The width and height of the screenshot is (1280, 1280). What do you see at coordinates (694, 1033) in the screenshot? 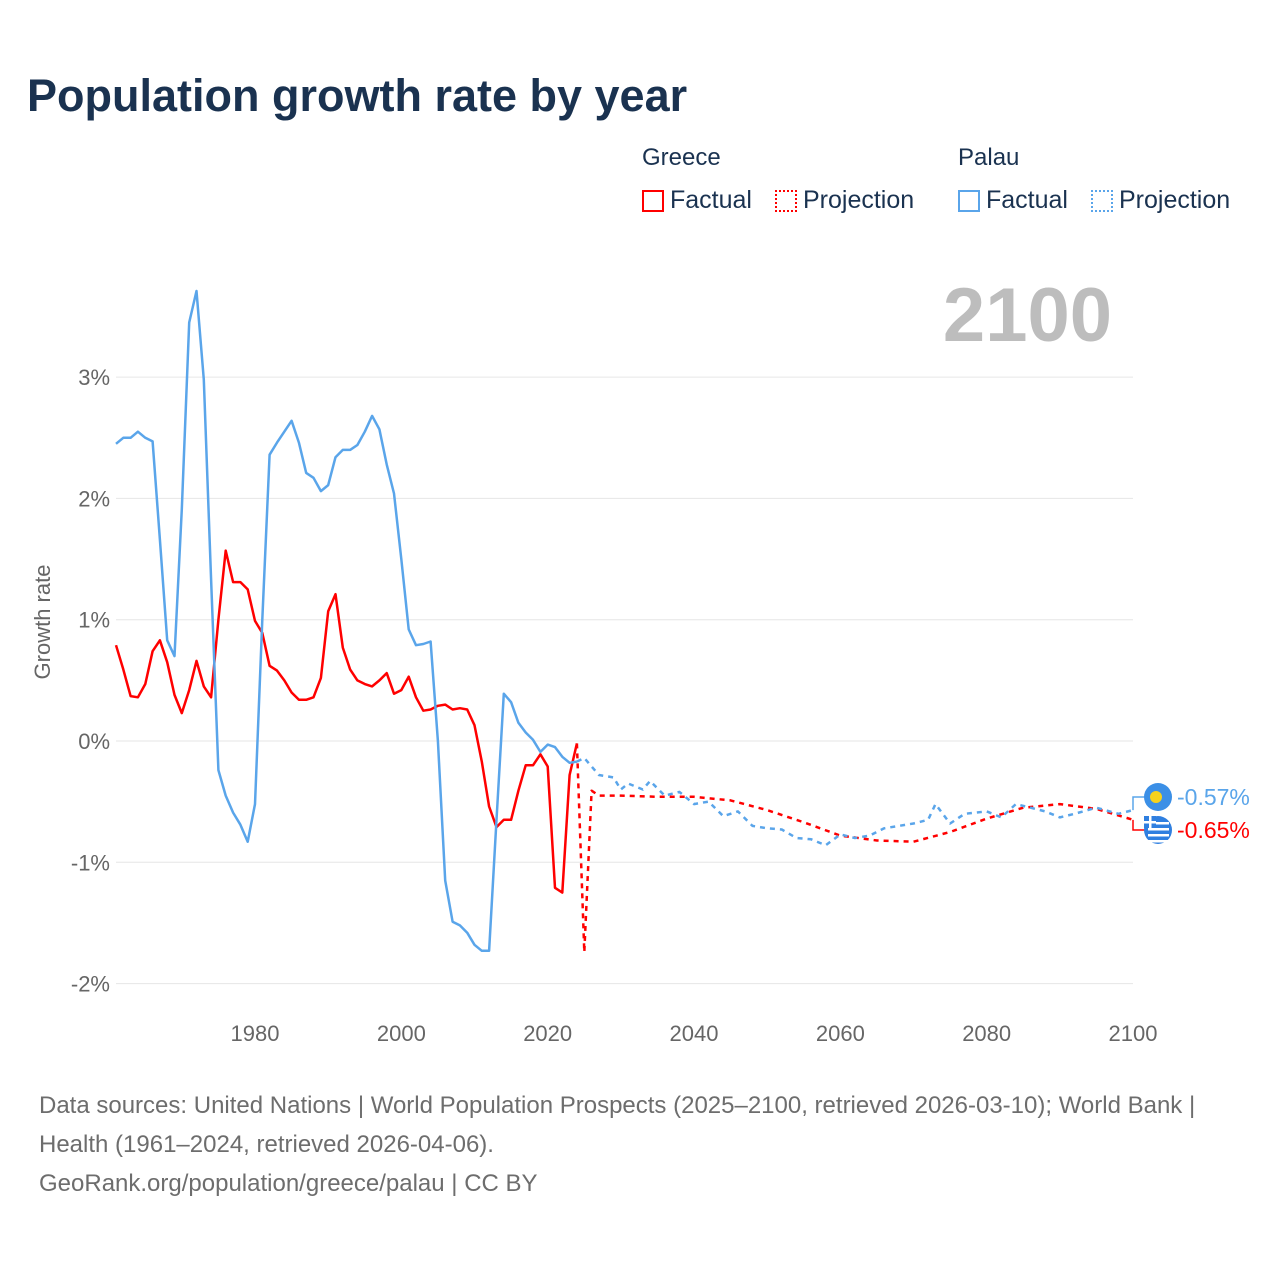
I see `x-tick-label: 2040` at bounding box center [694, 1033].